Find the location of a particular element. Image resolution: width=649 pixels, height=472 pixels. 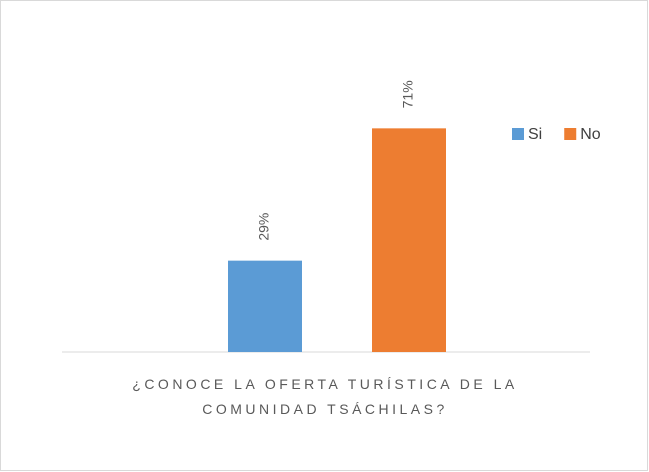

legend-label: No is located at coordinates (590, 134).